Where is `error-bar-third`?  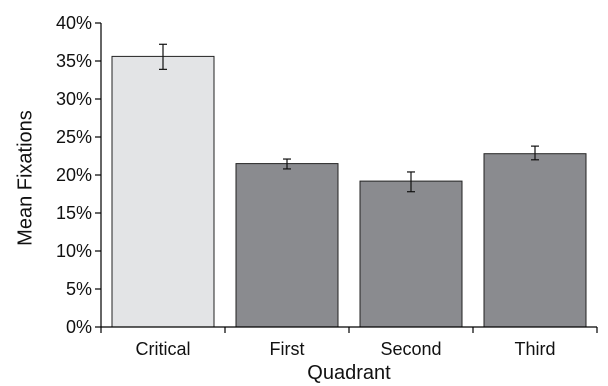 error-bar-third is located at coordinates (535, 153).